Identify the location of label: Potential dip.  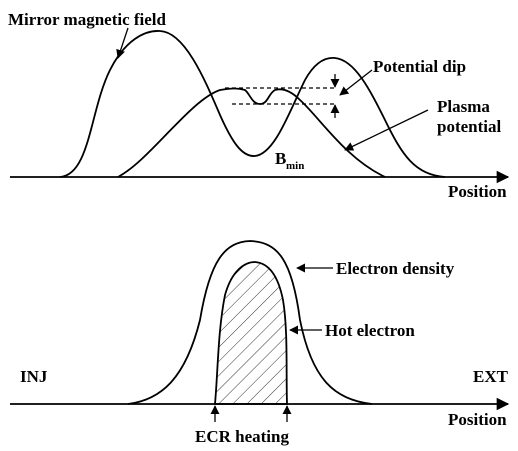
(419, 66).